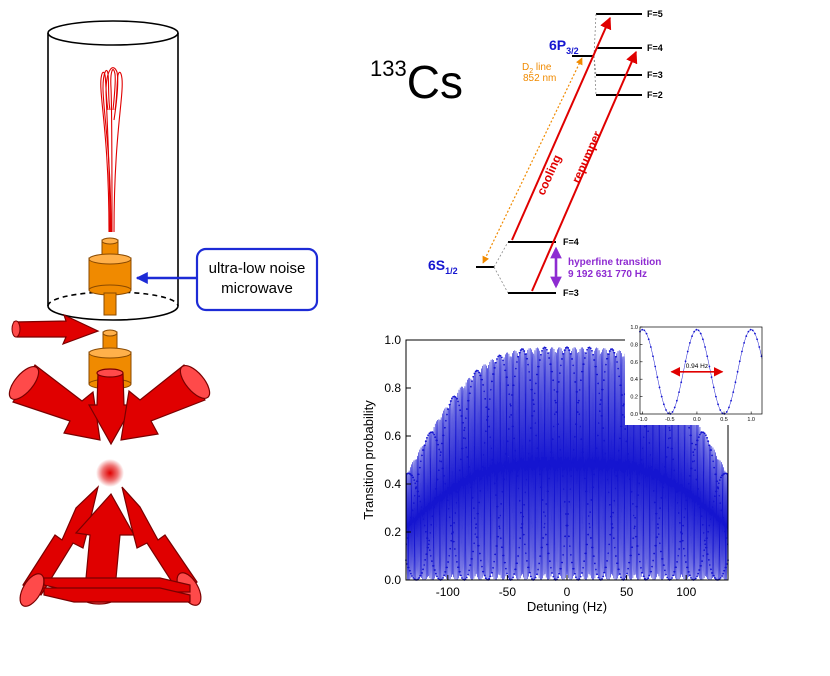  I want to click on y-tick-label: 0.4, so click(392, 484).